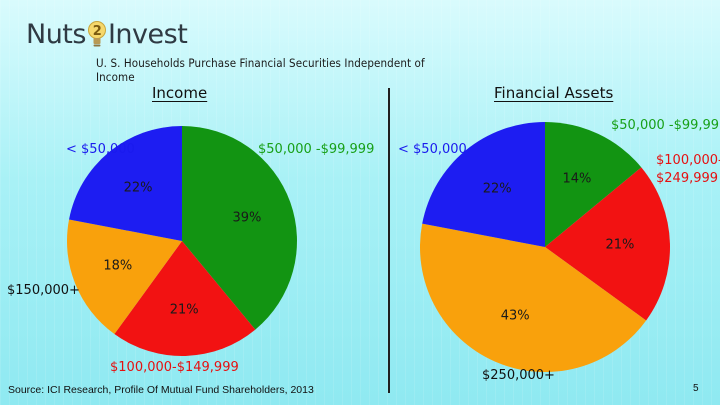 The width and height of the screenshot is (720, 405). What do you see at coordinates (138, 188) in the screenshot?
I see `income-pie-pct-label-3: 22%` at bounding box center [138, 188].